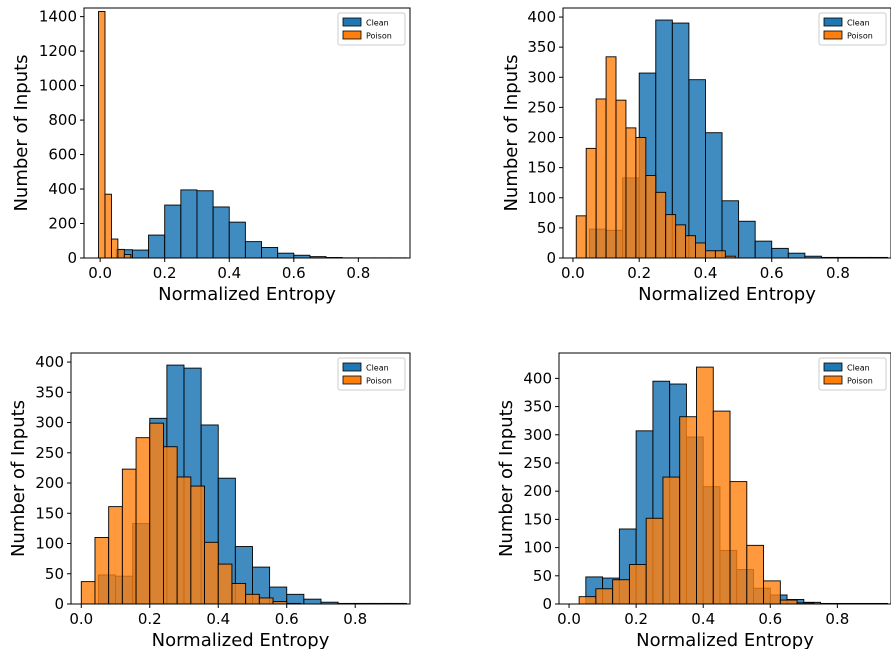 The width and height of the screenshot is (891, 649). I want to click on y-tick-label: 1400, so click(58, 17).